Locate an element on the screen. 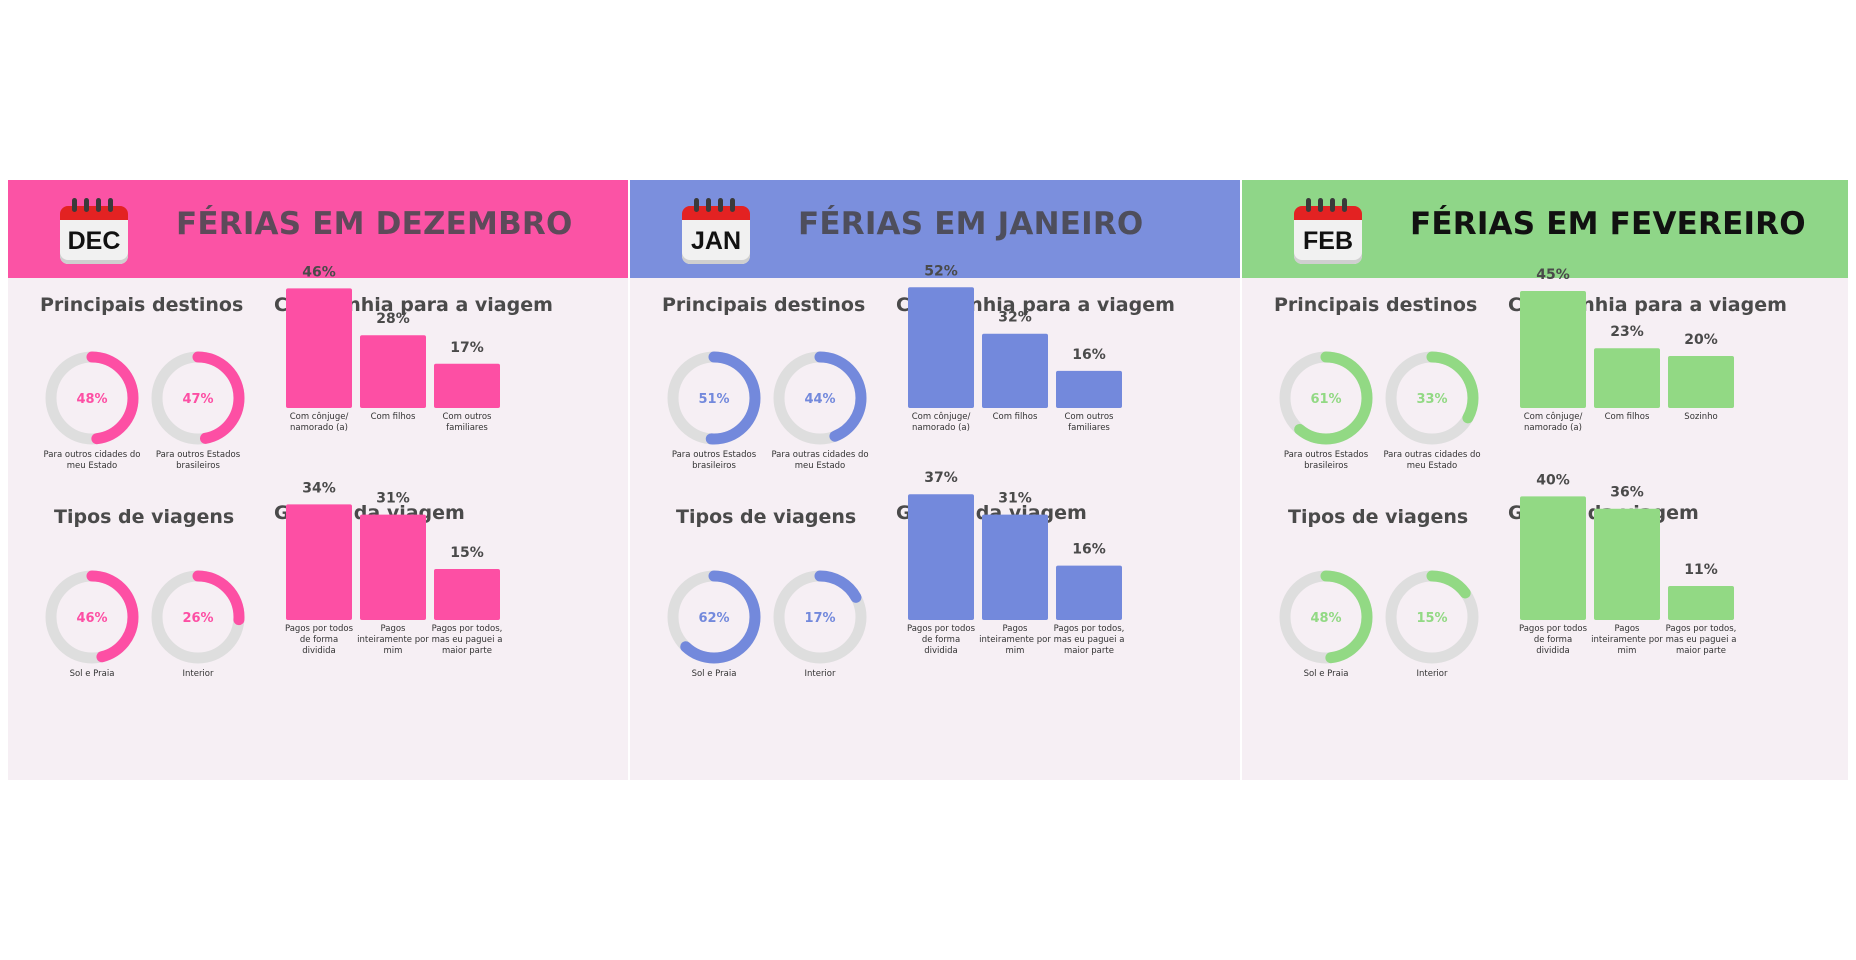 The height and width of the screenshot is (960, 1856). calendar-icon: JAN is located at coordinates (716, 231).